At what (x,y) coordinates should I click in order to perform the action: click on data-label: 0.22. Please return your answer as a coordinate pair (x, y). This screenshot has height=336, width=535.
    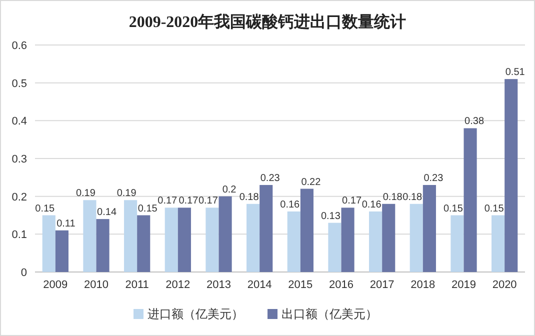
    Looking at the image, I should click on (311, 182).